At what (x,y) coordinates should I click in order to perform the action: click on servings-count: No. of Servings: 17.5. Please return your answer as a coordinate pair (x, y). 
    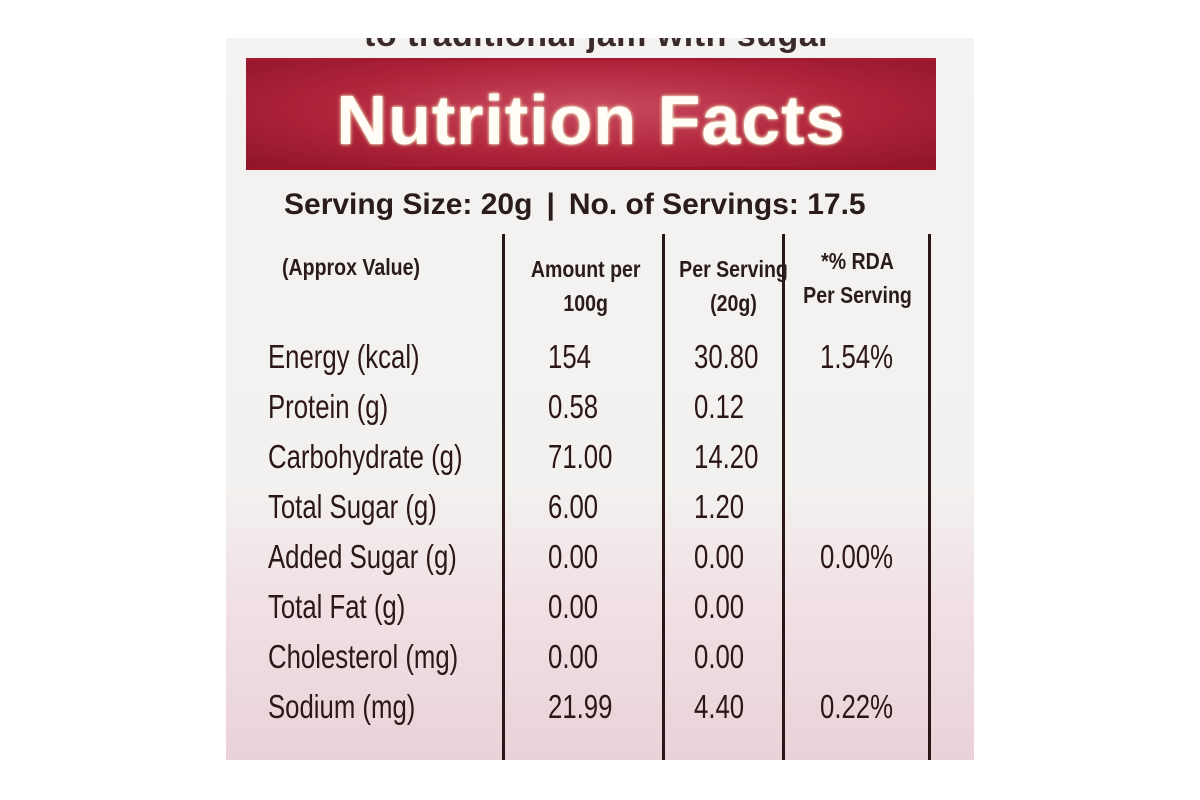
    Looking at the image, I should click on (717, 204).